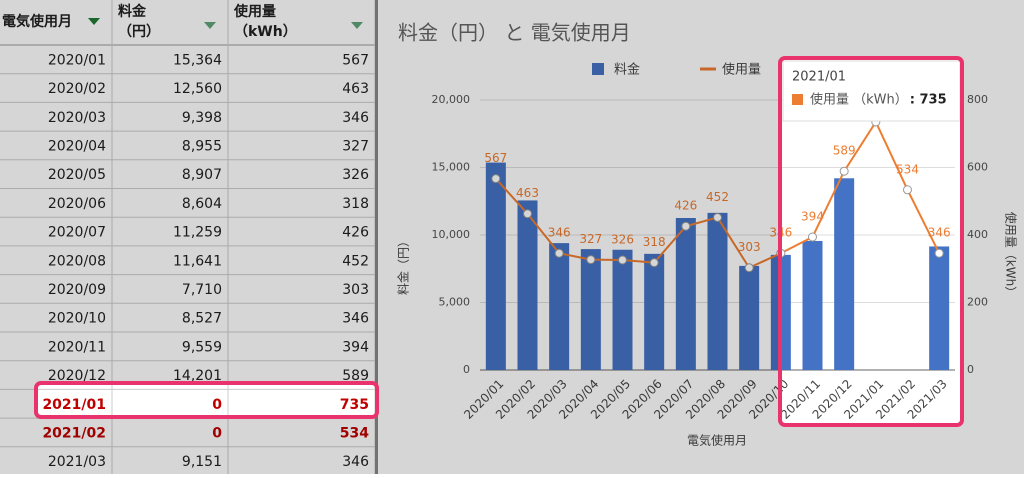 The height and width of the screenshot is (478, 1024). What do you see at coordinates (907, 169) in the screenshot?
I see `data-label: 534` at bounding box center [907, 169].